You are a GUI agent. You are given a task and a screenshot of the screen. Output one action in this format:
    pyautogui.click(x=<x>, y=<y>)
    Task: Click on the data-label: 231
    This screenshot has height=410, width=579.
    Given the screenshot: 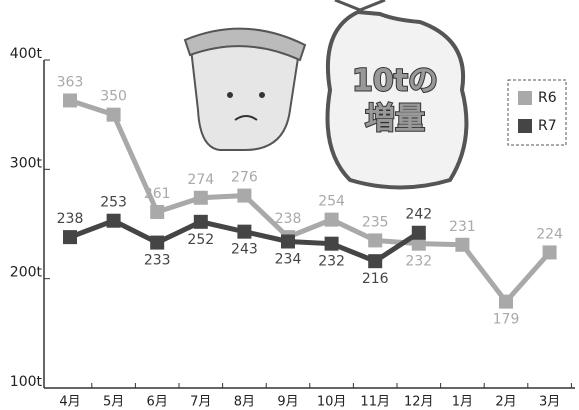 What is the action you would take?
    pyautogui.click(x=462, y=227)
    